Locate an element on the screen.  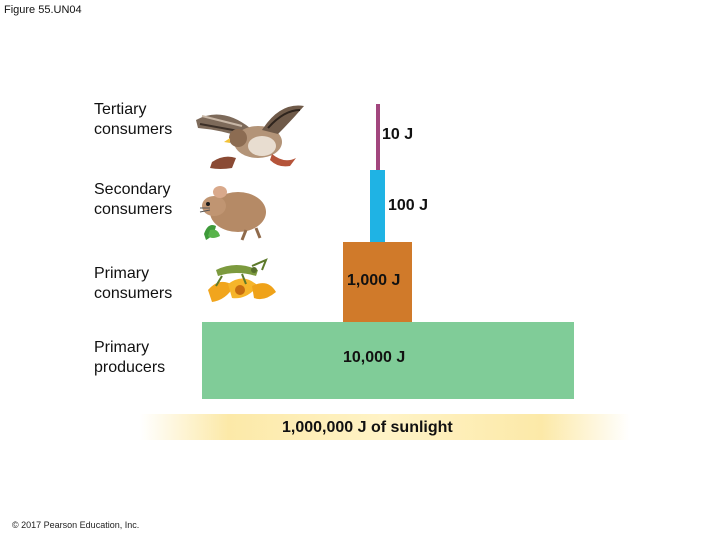
bar-secondary-consumers is located at coordinates (377, 206).